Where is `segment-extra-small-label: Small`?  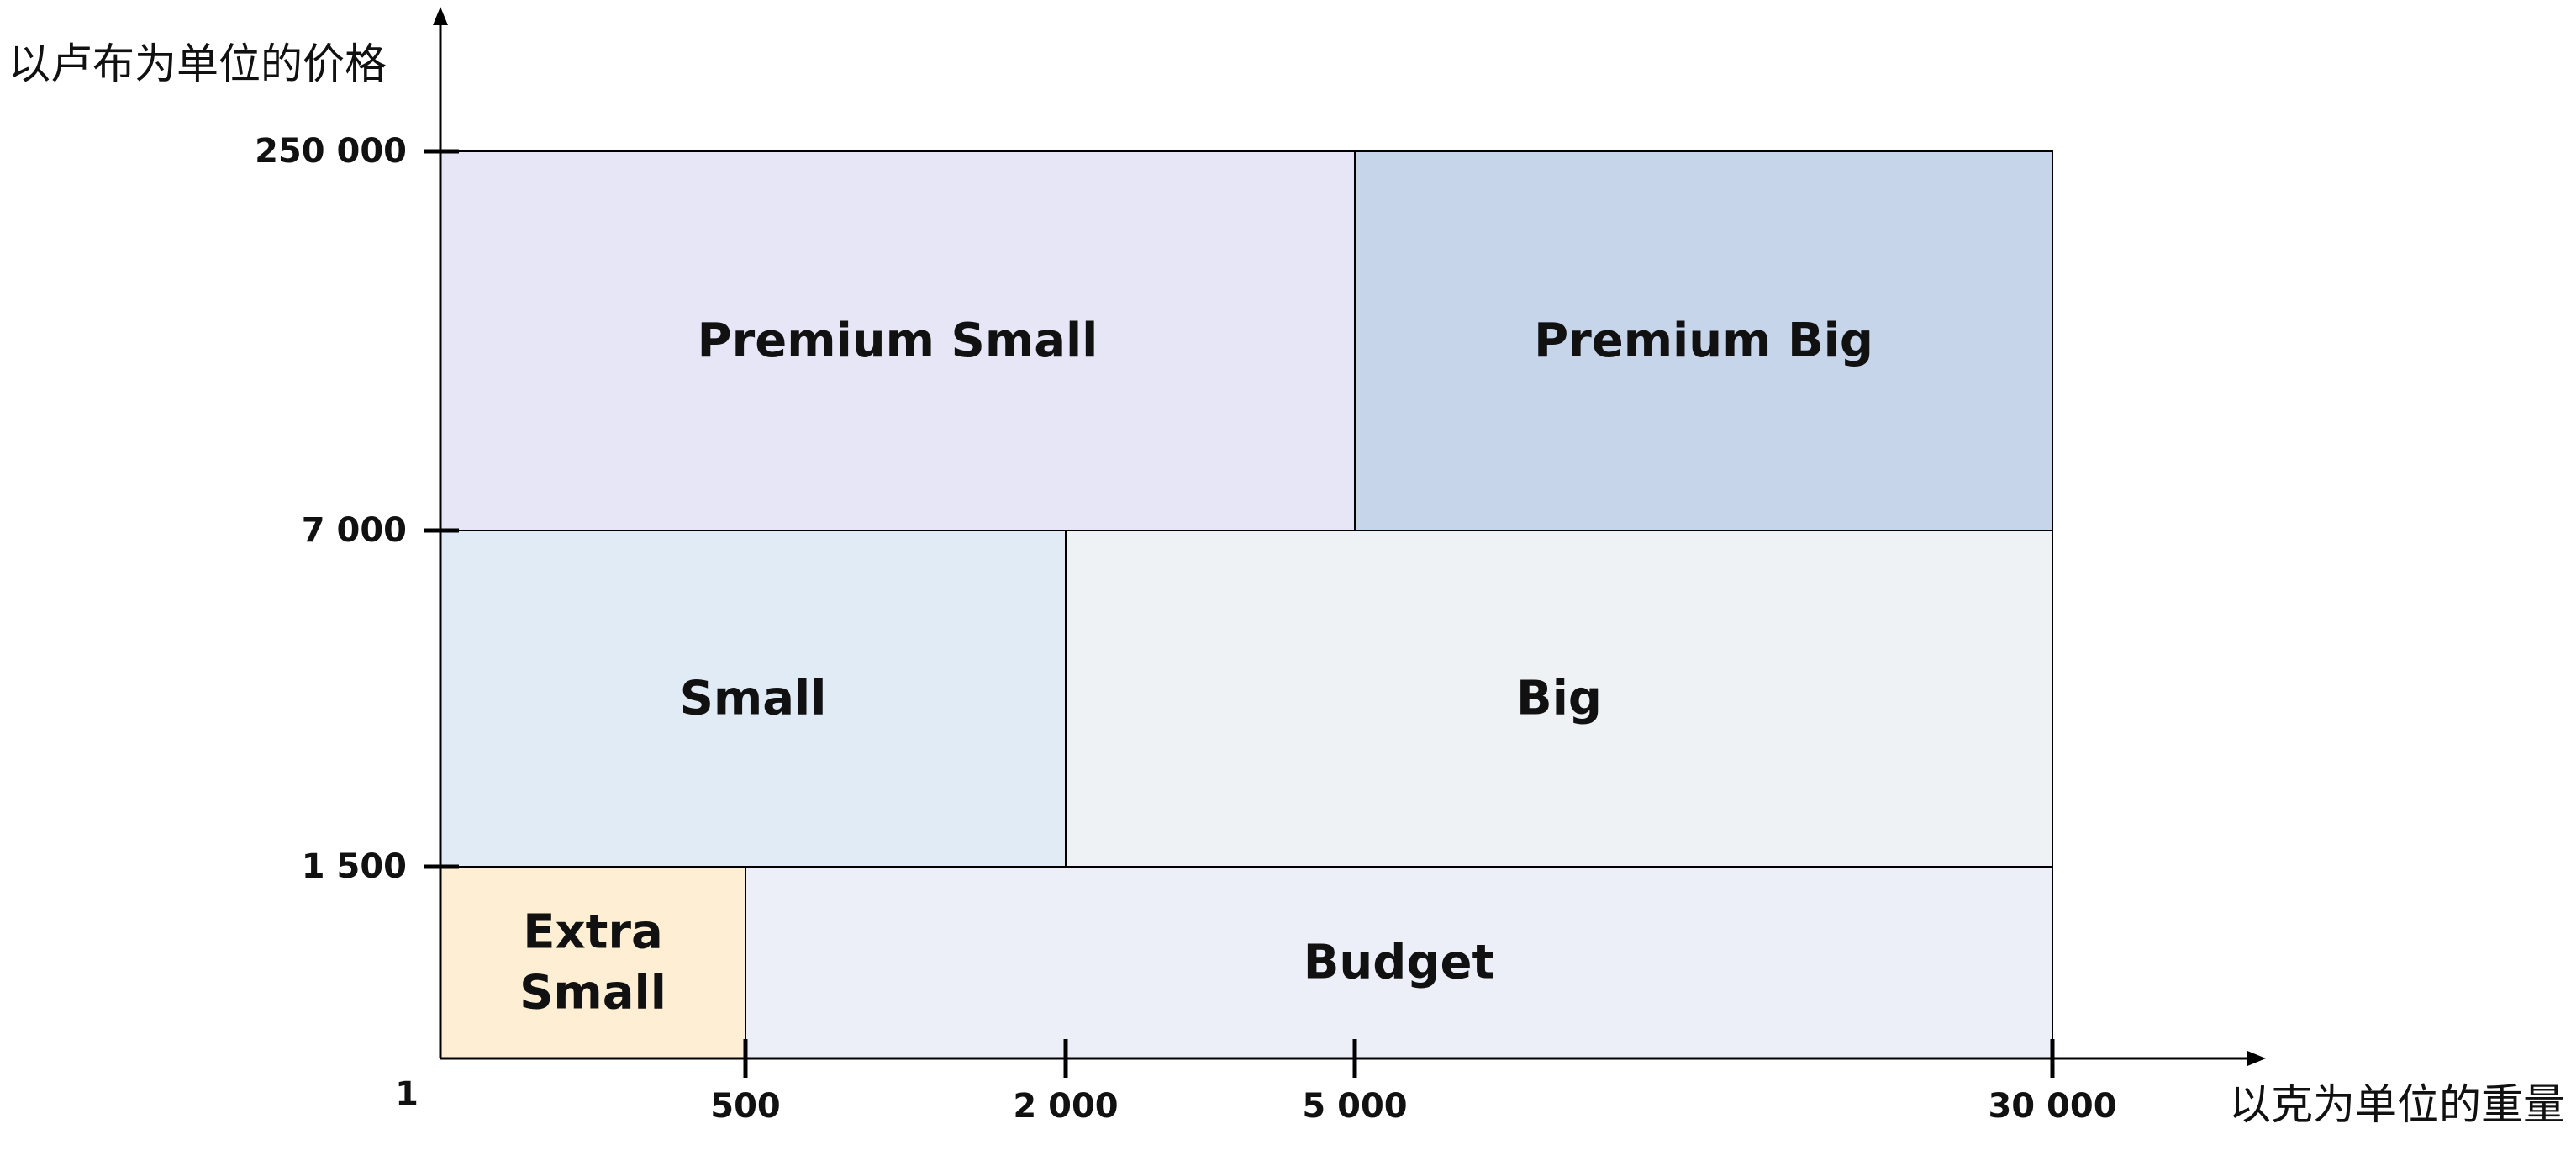 segment-extra-small-label: Small is located at coordinates (592, 993).